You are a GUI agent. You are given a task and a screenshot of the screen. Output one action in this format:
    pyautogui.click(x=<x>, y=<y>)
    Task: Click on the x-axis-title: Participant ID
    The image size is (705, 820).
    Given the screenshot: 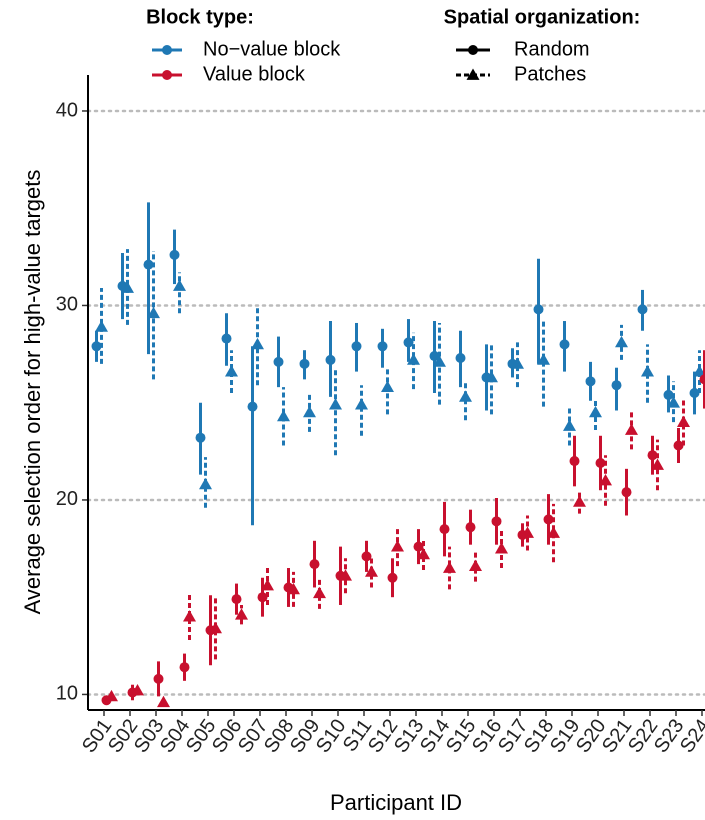 What is the action you would take?
    pyautogui.click(x=396, y=802)
    